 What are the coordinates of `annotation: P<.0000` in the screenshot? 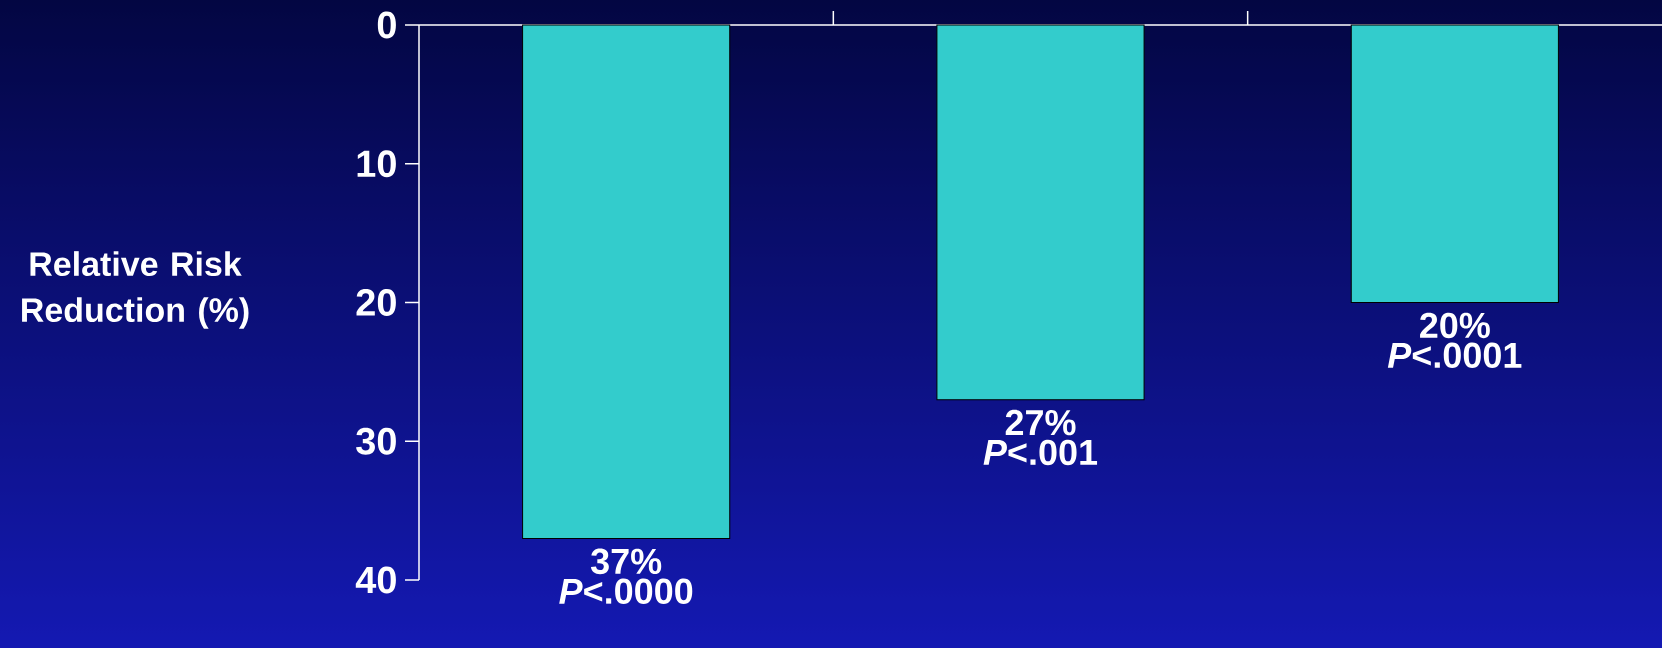 It's located at (626, 591).